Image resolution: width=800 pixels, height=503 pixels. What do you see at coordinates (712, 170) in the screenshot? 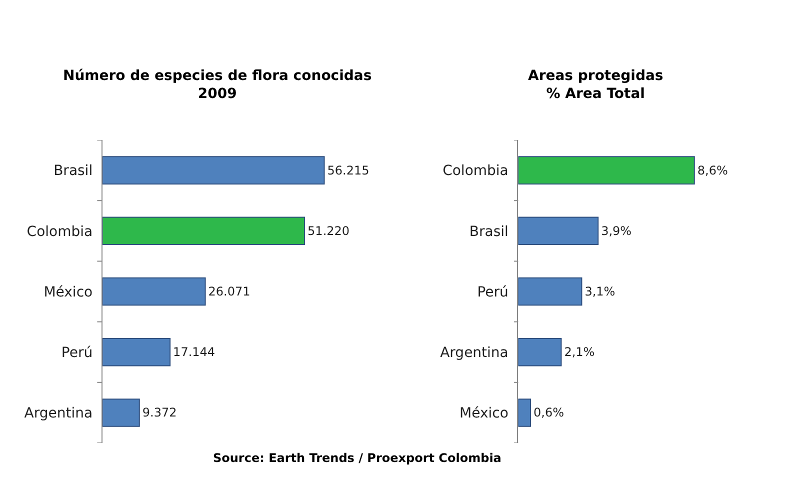
I see `data-label: 8,6%` at bounding box center [712, 170].